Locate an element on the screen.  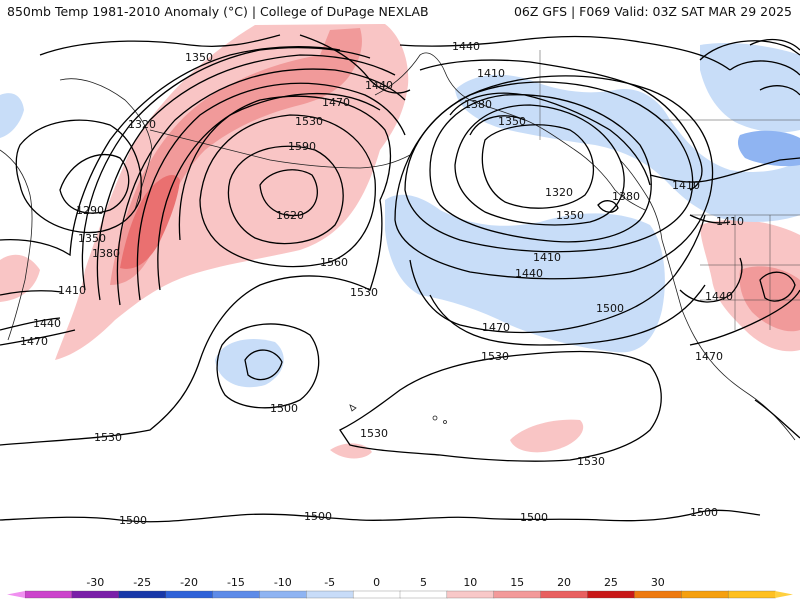
colorbar-tick-label: -20 is located at coordinates (189, 582).